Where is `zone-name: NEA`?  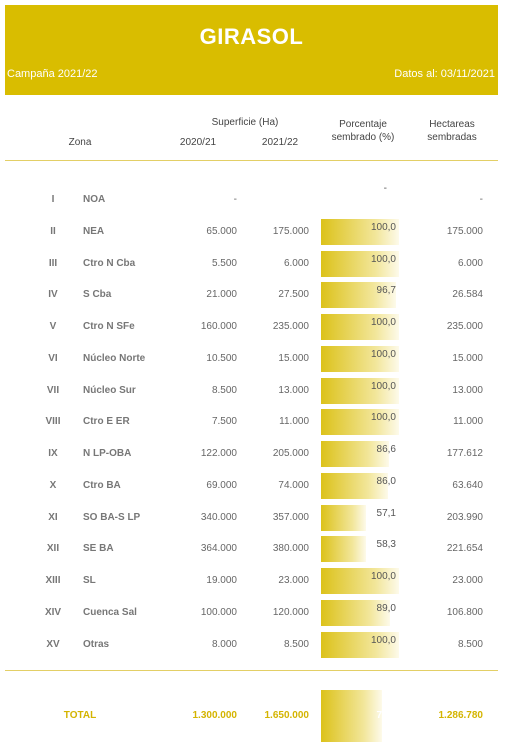
zone-name: NEA is located at coordinates (94, 231).